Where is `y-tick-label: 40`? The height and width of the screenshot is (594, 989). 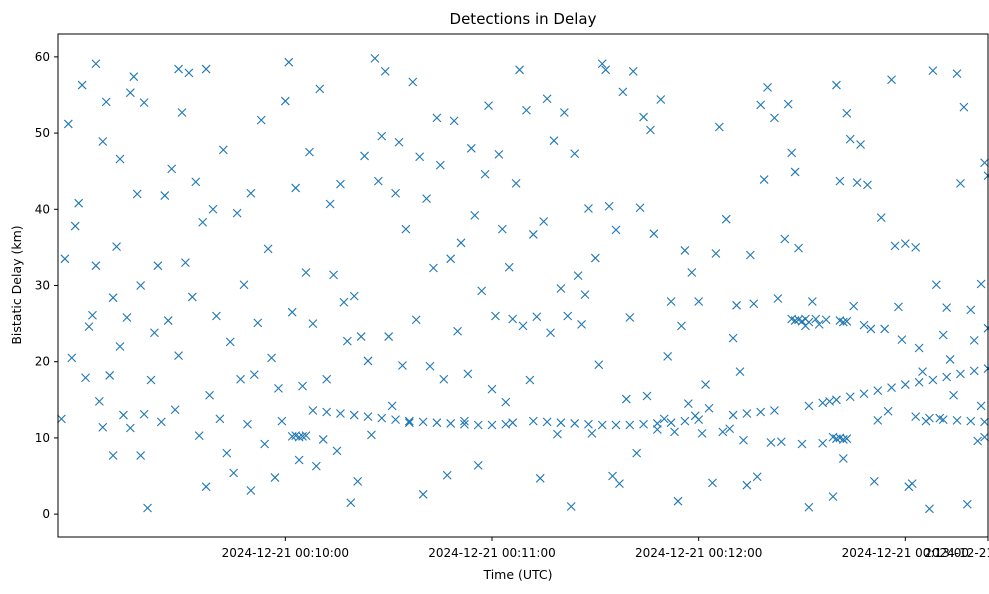 y-tick-label: 40 is located at coordinates (42, 209).